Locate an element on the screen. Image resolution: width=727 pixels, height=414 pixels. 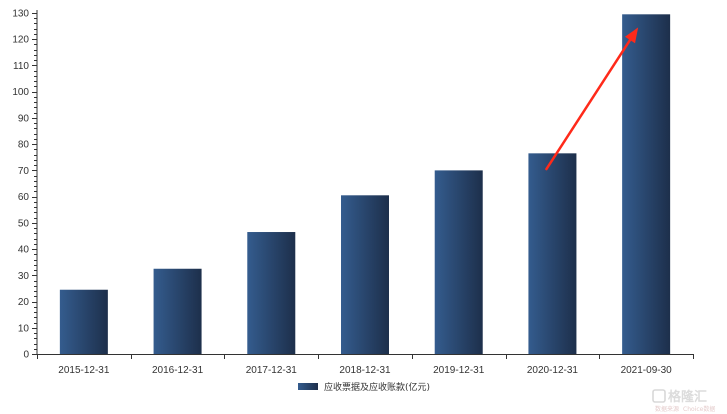
arrow-shaft is located at coordinates (588, 104).